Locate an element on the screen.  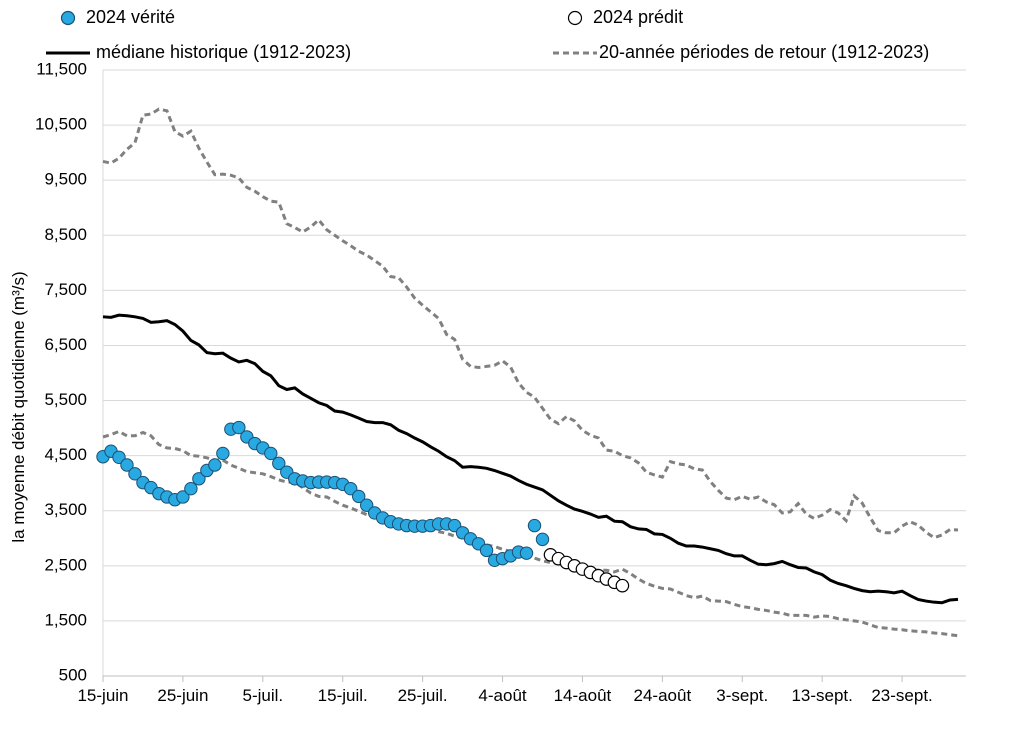
x-tick-label: 14-août is located at coordinates (583, 695).